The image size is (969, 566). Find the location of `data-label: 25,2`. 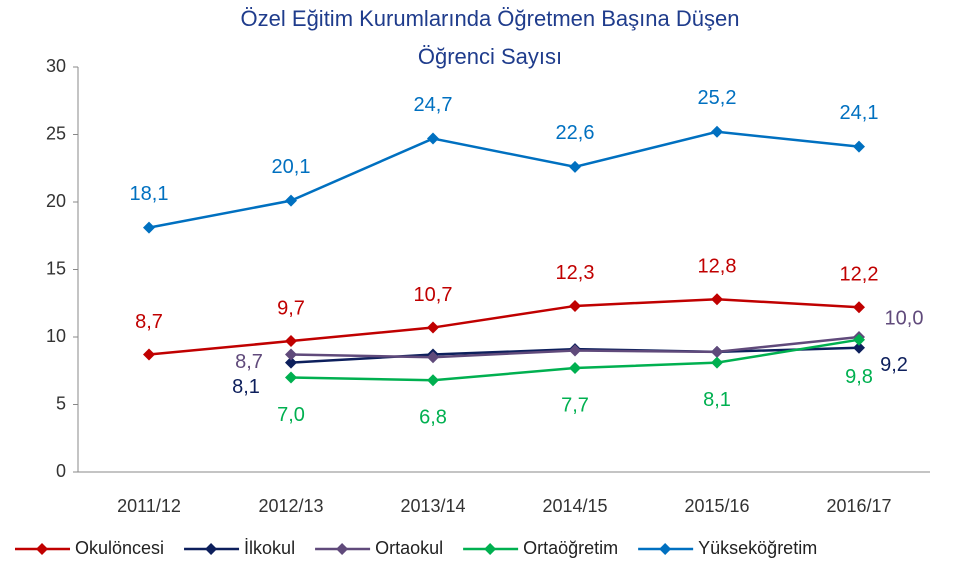

data-label: 25,2 is located at coordinates (717, 98).